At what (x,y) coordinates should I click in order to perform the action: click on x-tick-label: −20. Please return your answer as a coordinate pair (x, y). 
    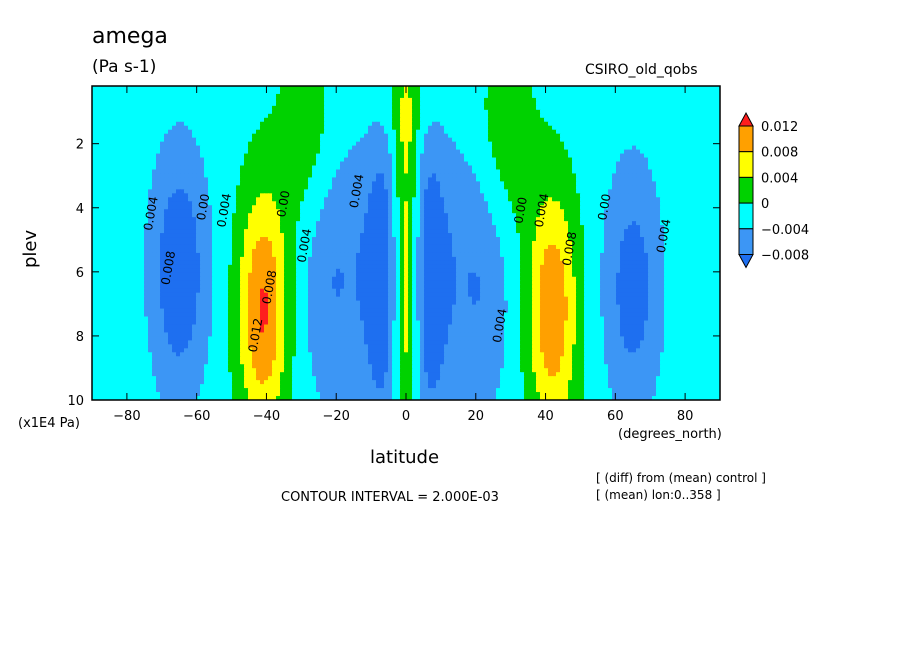
    Looking at the image, I should click on (336, 416).